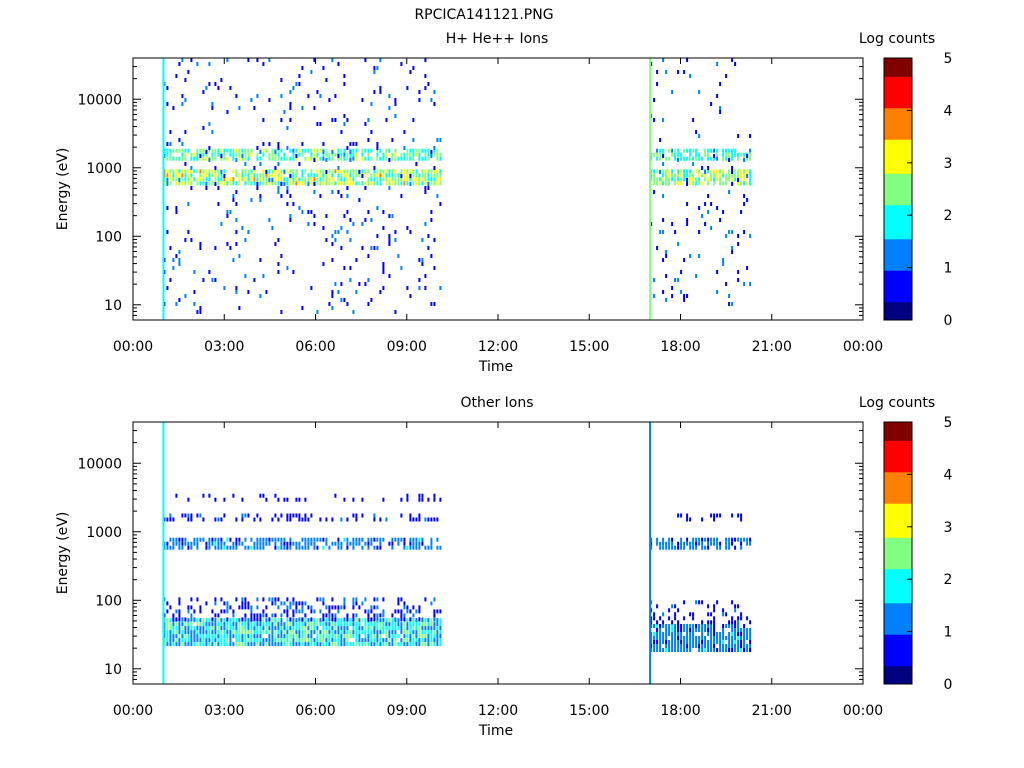 The width and height of the screenshot is (1024, 768). Describe the element at coordinates (133, 347) in the screenshot. I see `x-tick-label: 00:00` at that location.